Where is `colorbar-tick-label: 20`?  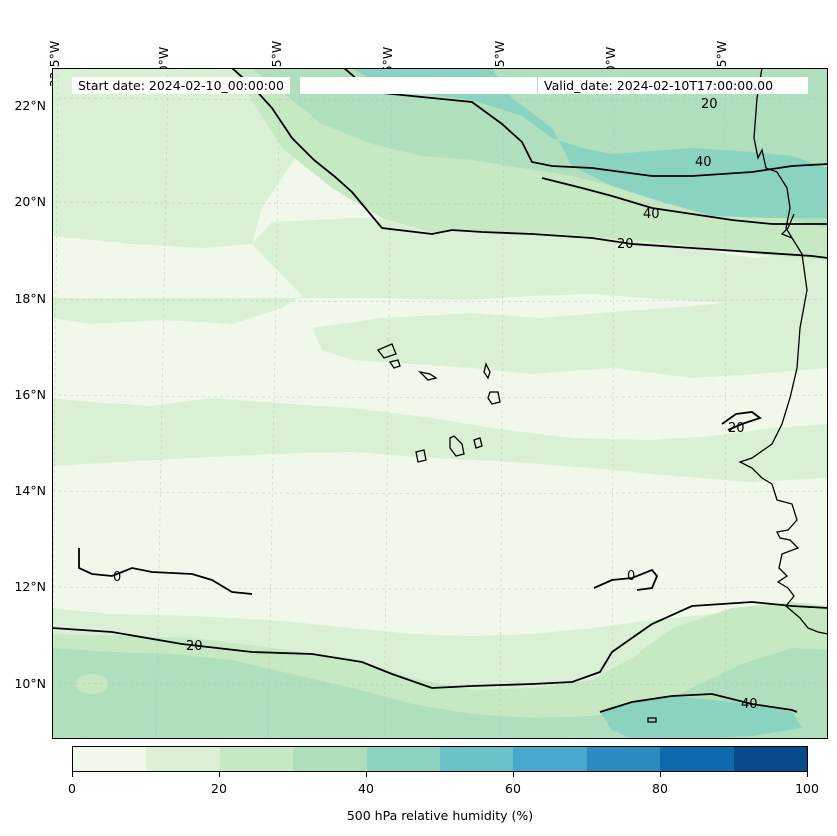 colorbar-tick-label: 20 is located at coordinates (219, 788).